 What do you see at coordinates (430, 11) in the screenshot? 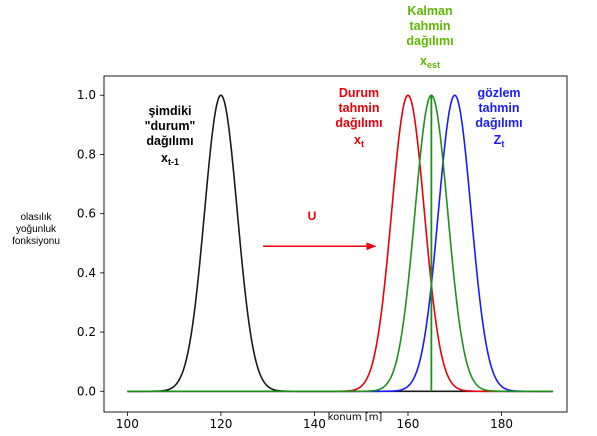
I see `kalman-line1: Kalman` at bounding box center [430, 11].